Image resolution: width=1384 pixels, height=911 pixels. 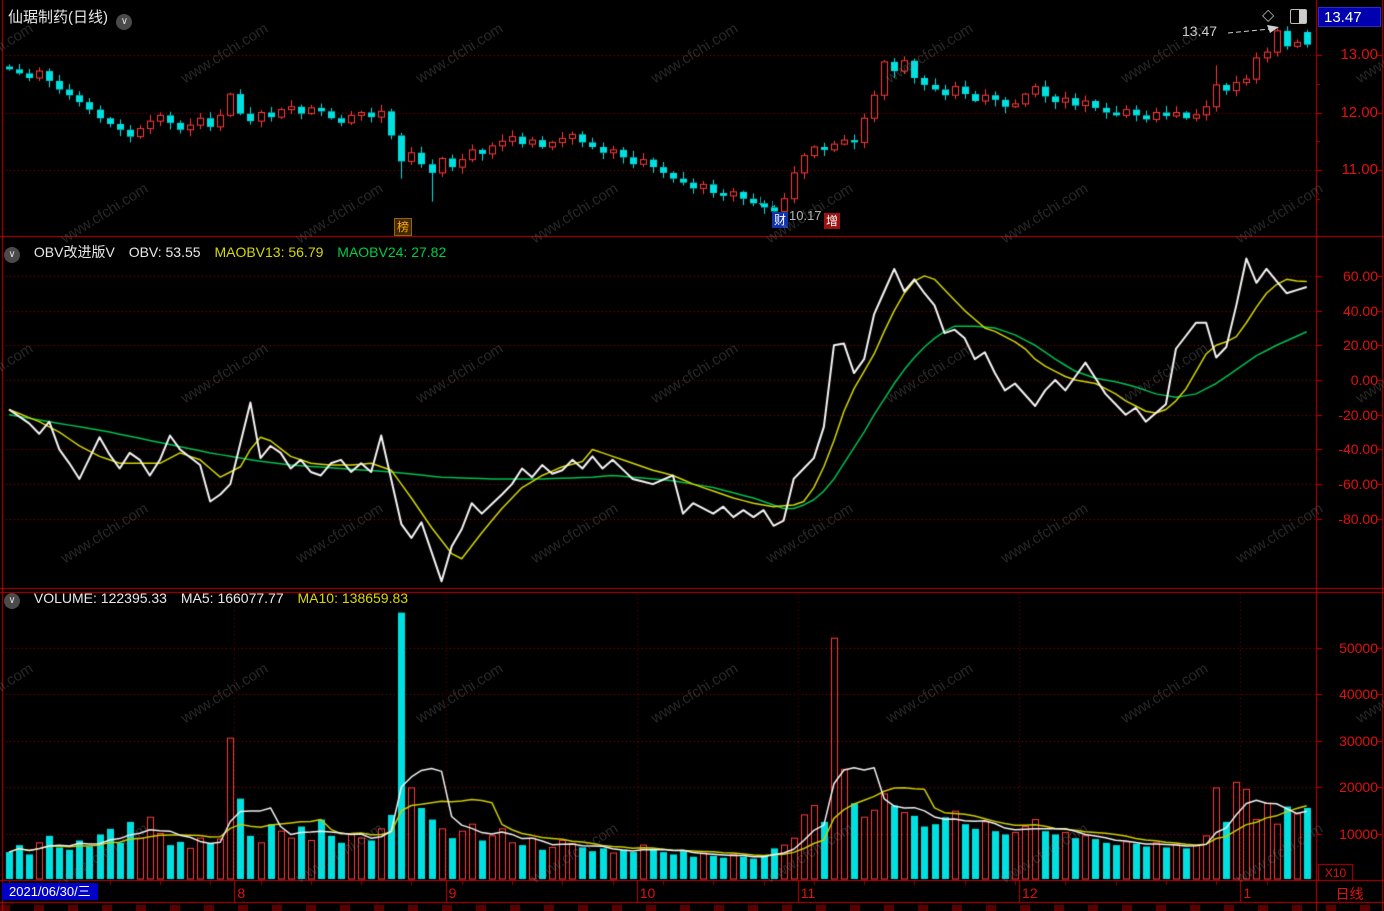 I want to click on obv-axis-label: 0.00, so click(x=1364, y=380).